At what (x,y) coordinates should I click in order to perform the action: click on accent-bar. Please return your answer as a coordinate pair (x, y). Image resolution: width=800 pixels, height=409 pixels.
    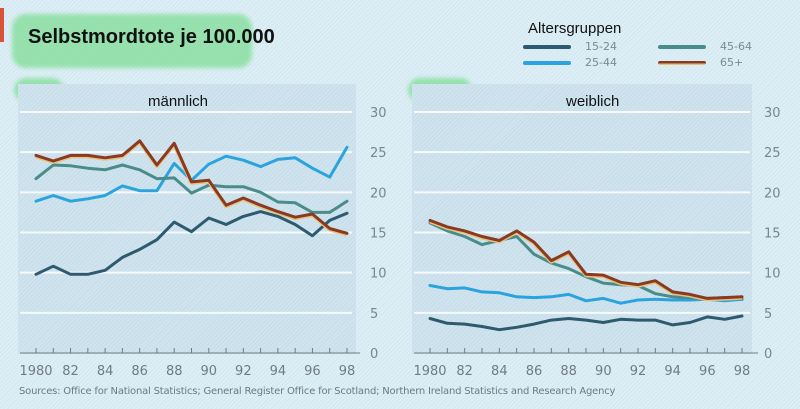
    Looking at the image, I should click on (2, 25).